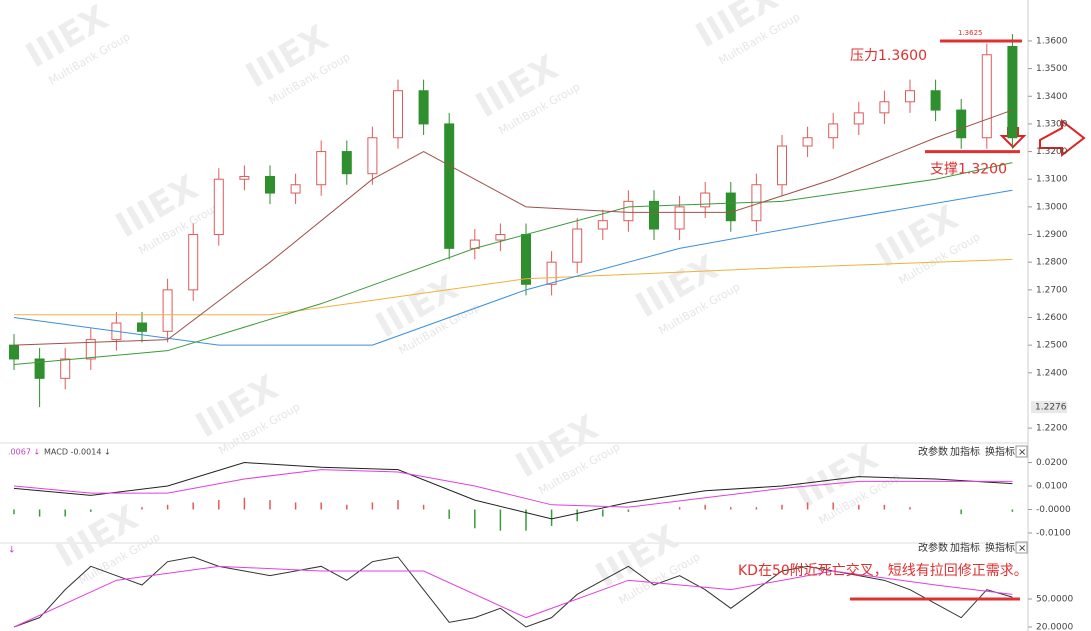 The image size is (1091, 631). I want to click on y-tick-label: 1.2700, so click(1052, 290).